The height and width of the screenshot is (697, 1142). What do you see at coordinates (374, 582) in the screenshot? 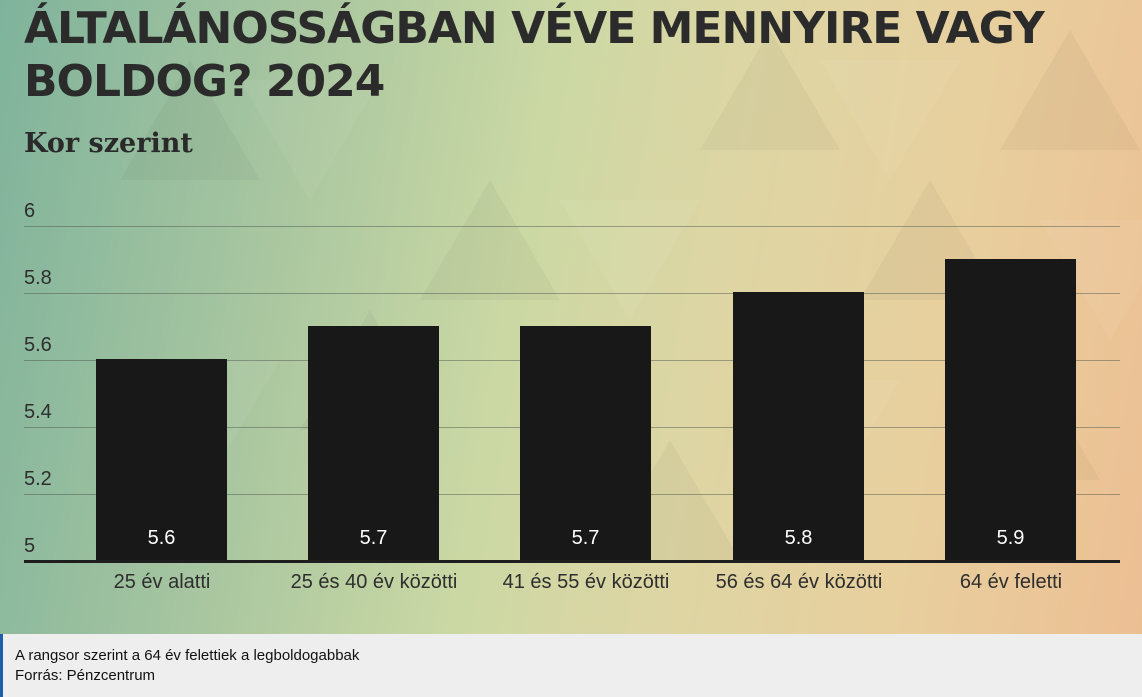
I see `x-category-label: 25 és 40 év közötti` at bounding box center [374, 582].